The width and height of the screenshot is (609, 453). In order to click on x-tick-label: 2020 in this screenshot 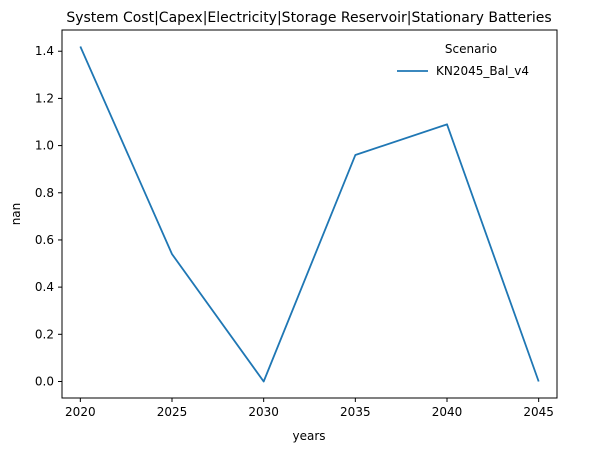, I will do `click(80, 412)`.